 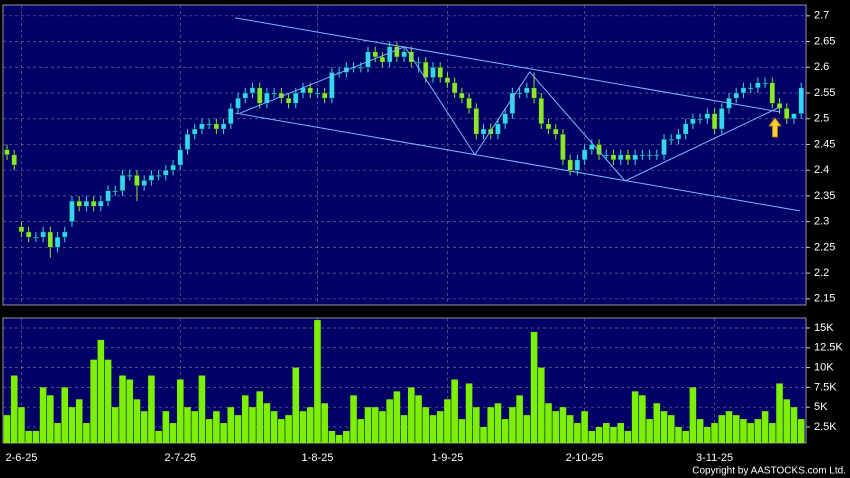 I want to click on volume-tick-label: 5K, so click(x=821, y=407).